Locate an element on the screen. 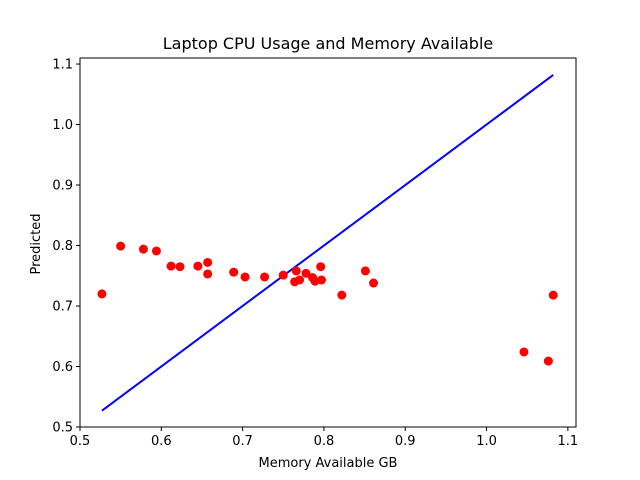 Image resolution: width=640 pixels, height=480 pixels. y-tick-label: 0.9 is located at coordinates (62, 186).